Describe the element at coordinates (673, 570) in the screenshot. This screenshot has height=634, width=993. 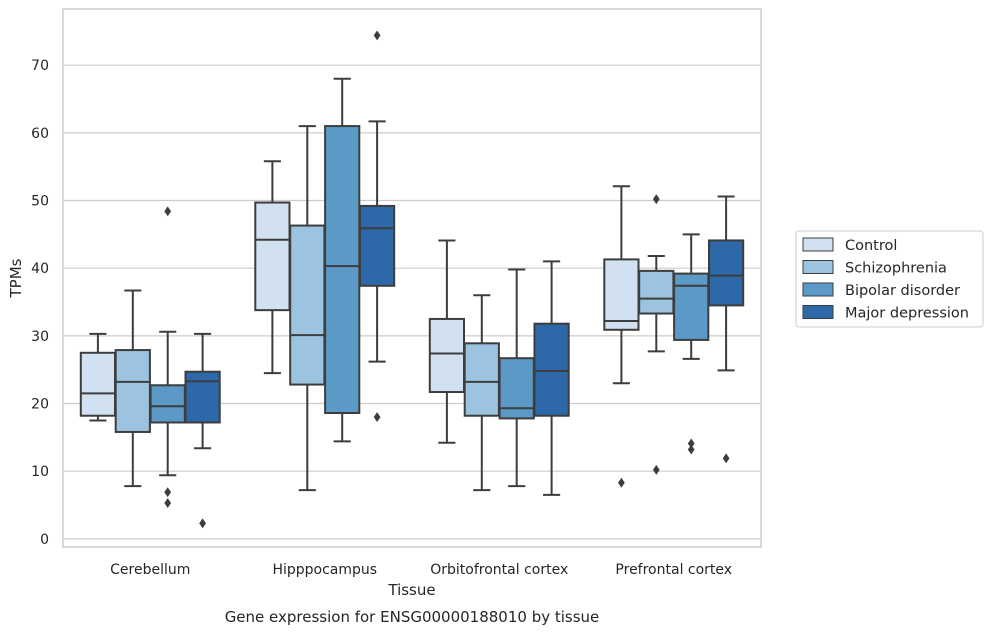
I see `x-tick-label: Prefrontal cortex` at that location.